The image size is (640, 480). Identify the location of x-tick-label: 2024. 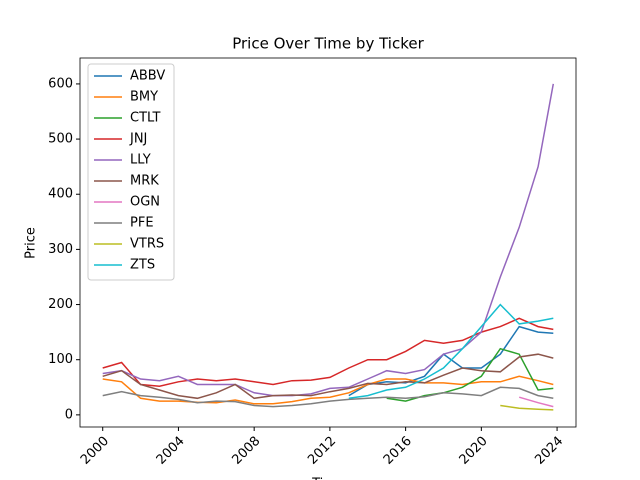
(549, 451).